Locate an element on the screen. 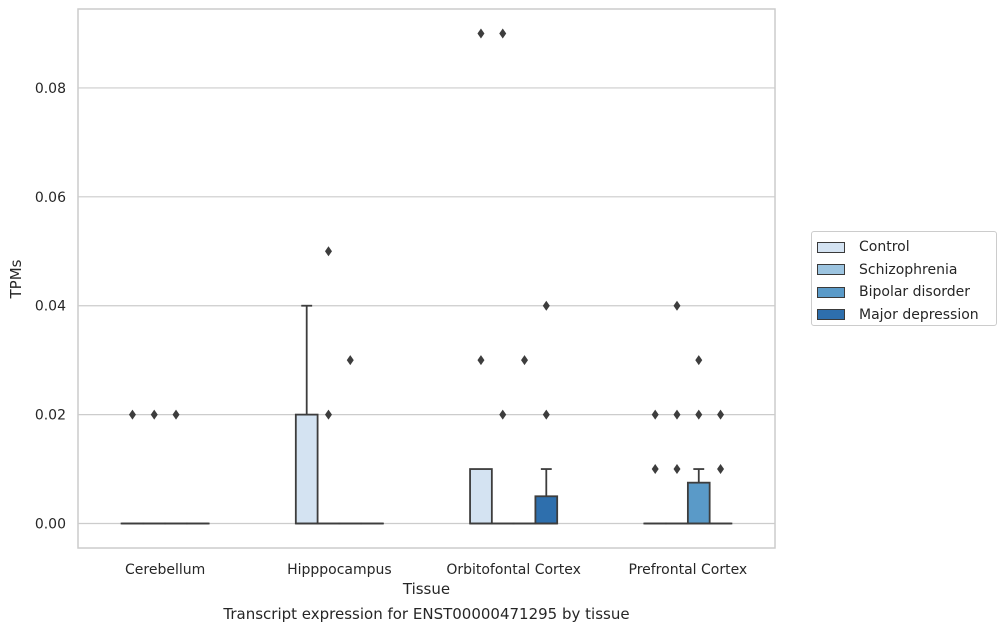  x-tick-label: Cerebellum is located at coordinates (165, 570).